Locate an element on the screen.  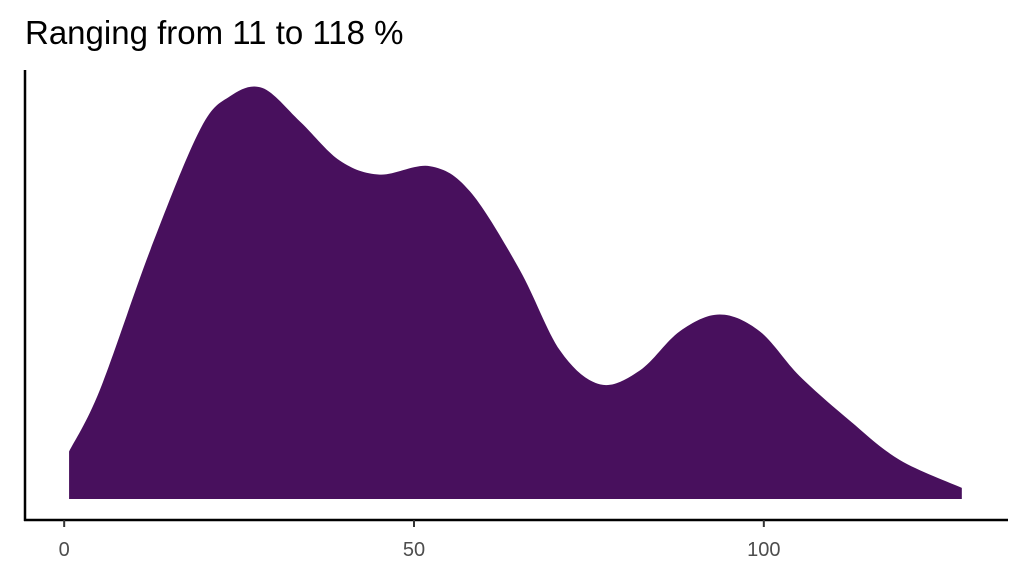
x-tick-label: 100 is located at coordinates (763, 550).